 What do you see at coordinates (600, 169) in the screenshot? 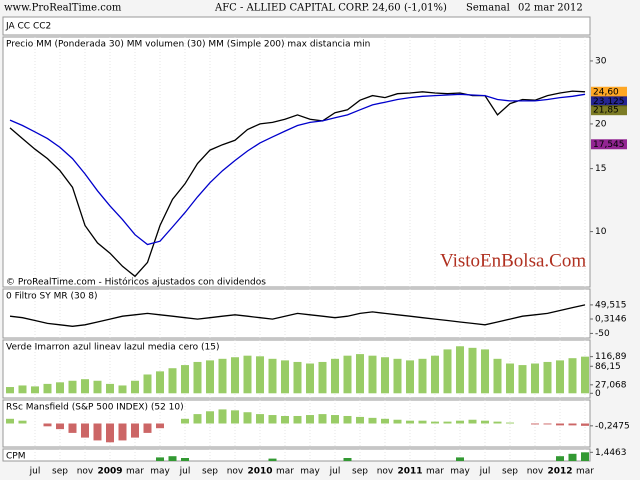
I see `y-tick-label: 15` at bounding box center [600, 169].